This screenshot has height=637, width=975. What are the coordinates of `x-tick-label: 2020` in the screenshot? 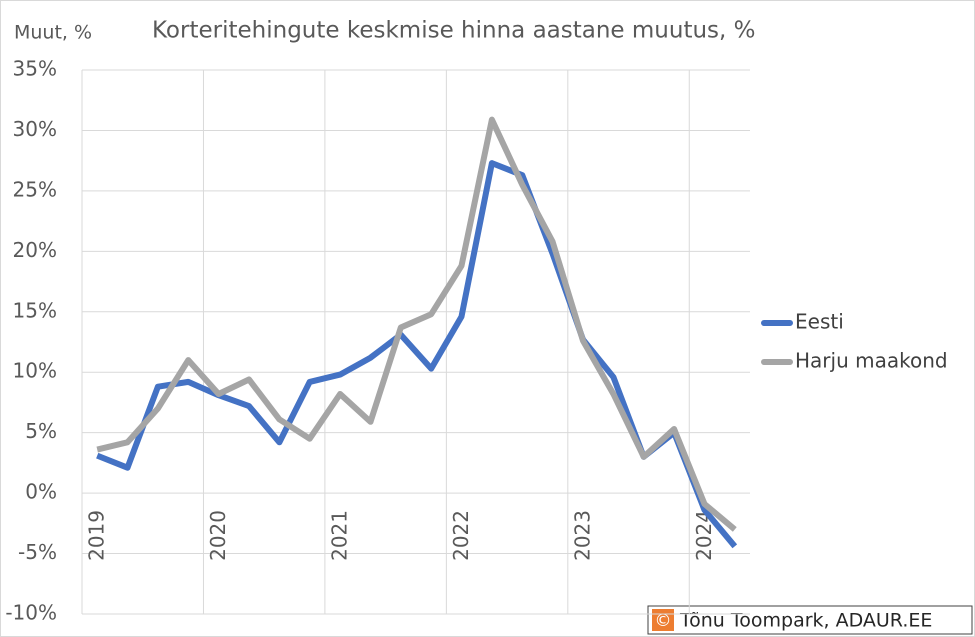 It's located at (218, 535).